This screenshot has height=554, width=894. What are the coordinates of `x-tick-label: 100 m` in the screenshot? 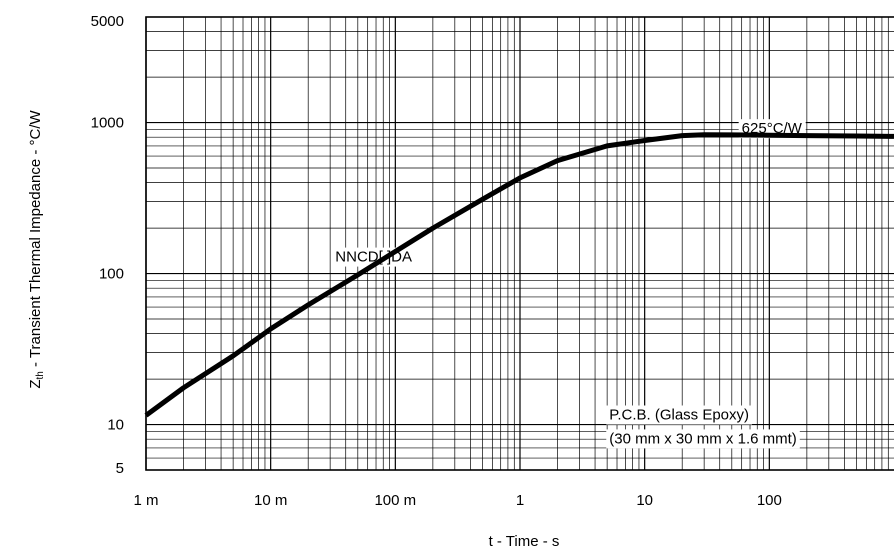 It's located at (395, 500).